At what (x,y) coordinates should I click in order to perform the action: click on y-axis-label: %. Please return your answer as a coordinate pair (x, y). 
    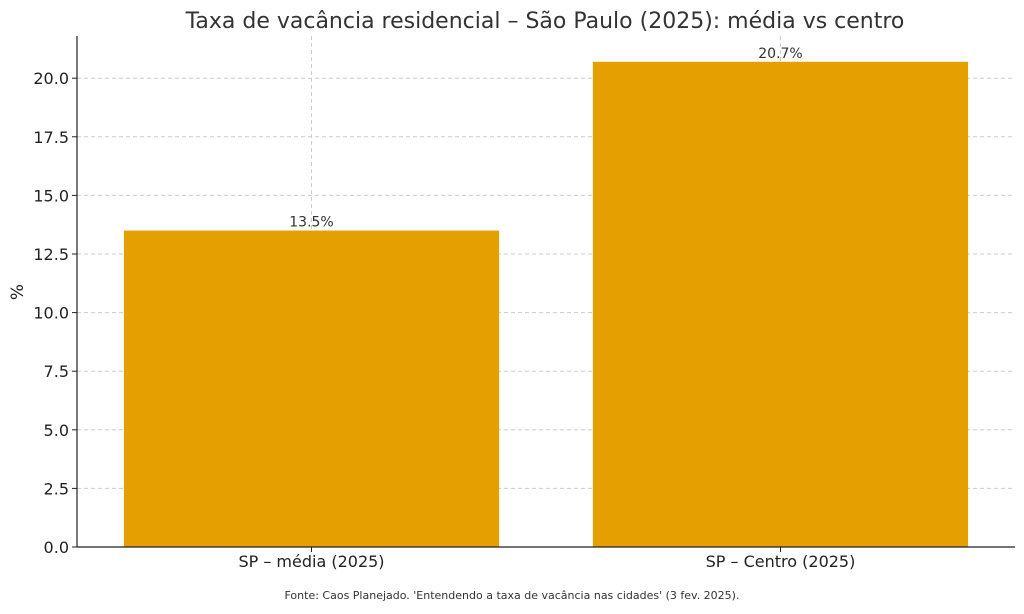
    Looking at the image, I should click on (18, 292).